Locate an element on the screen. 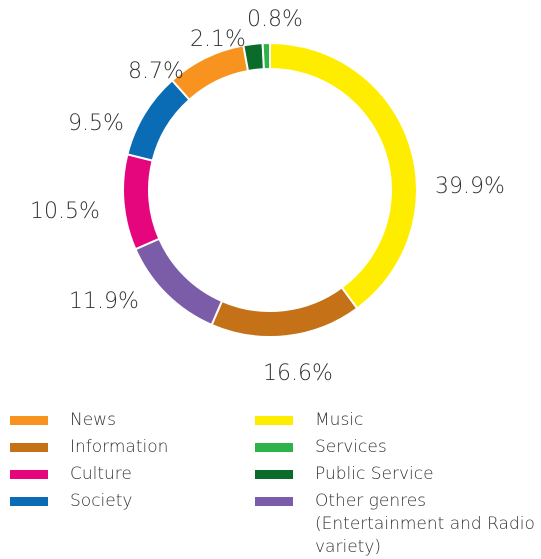 The width and height of the screenshot is (541, 559). legend-label: Culture is located at coordinates (101, 474).